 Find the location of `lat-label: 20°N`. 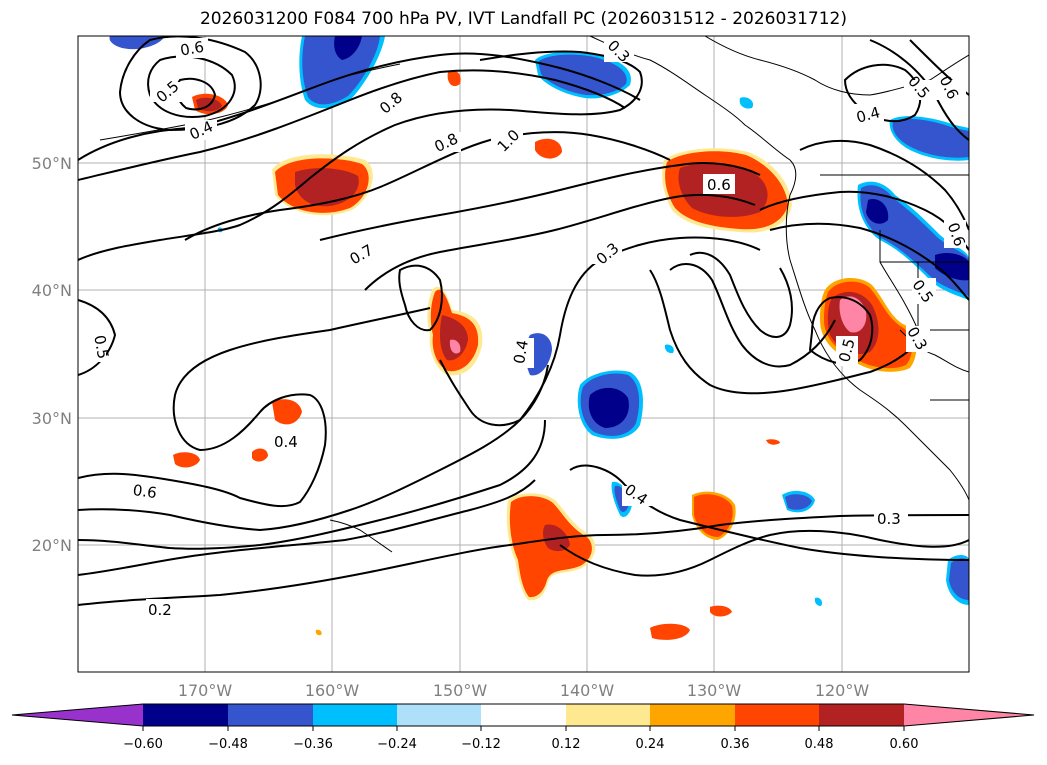

lat-label: 20°N is located at coordinates (52, 545).